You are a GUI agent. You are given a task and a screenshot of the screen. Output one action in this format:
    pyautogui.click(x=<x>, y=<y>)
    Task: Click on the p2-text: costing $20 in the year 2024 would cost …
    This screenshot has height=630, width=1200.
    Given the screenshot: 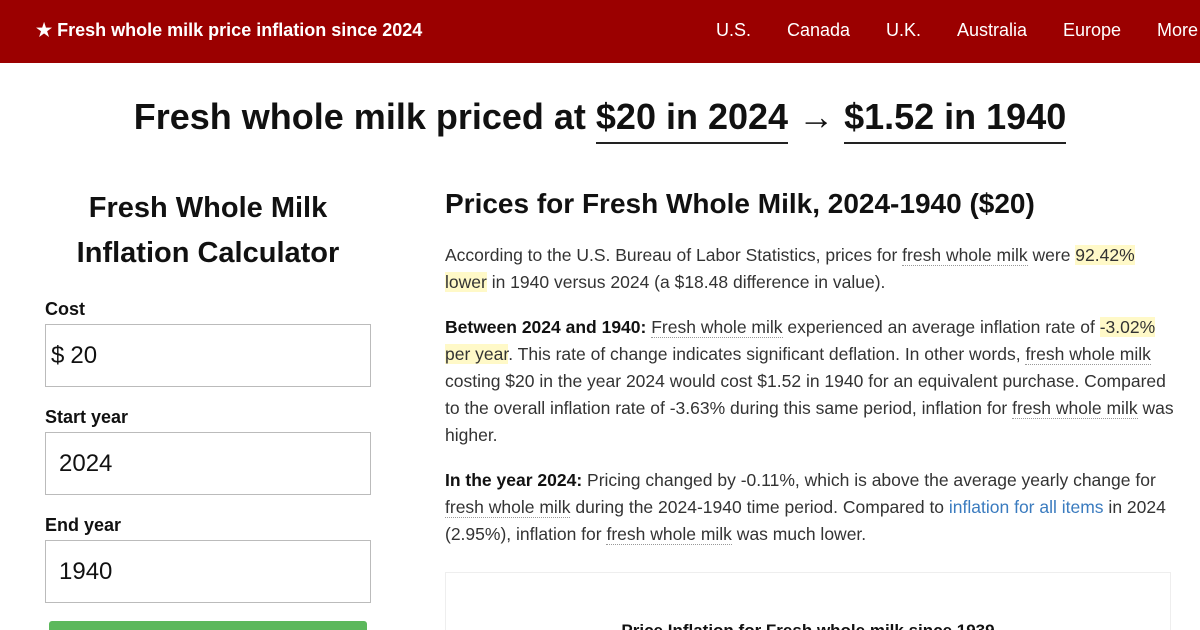 What is the action you would take?
    pyautogui.click(x=805, y=394)
    